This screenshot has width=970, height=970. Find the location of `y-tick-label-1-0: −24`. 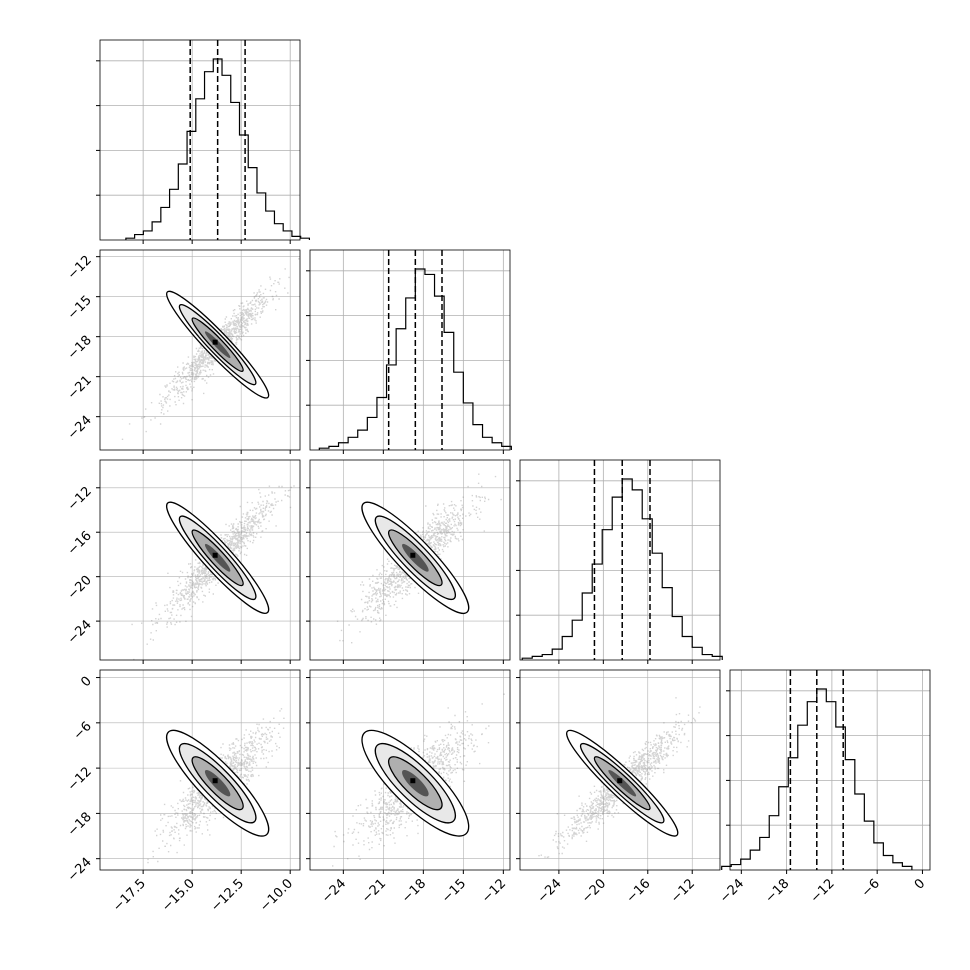

y-tick-label-1-0: −24 is located at coordinates (80, 428).